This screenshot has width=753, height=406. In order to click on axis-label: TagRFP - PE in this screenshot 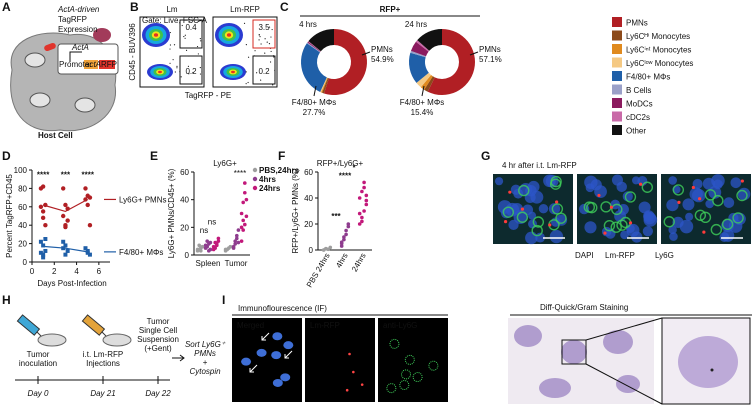, I will do `click(208, 95)`.